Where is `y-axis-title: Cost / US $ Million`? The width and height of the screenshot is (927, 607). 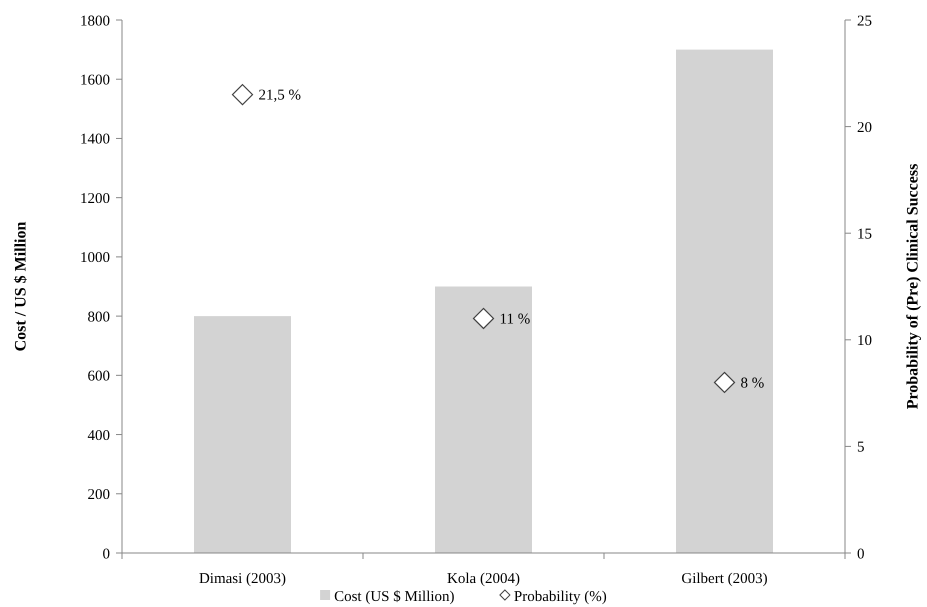 y-axis-title: Cost / US $ Million is located at coordinates (21, 287).